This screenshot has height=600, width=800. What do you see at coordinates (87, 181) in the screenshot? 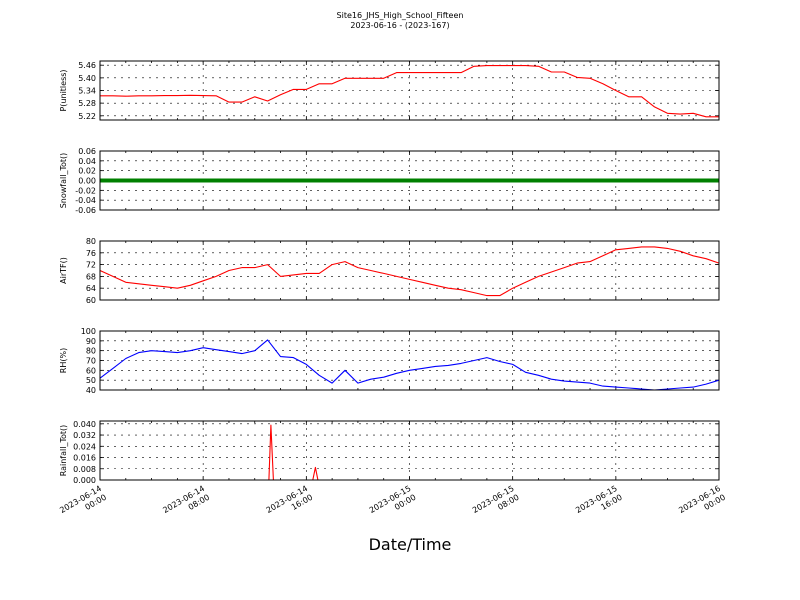
I see `y-tick-label: 0.00` at bounding box center [87, 181].